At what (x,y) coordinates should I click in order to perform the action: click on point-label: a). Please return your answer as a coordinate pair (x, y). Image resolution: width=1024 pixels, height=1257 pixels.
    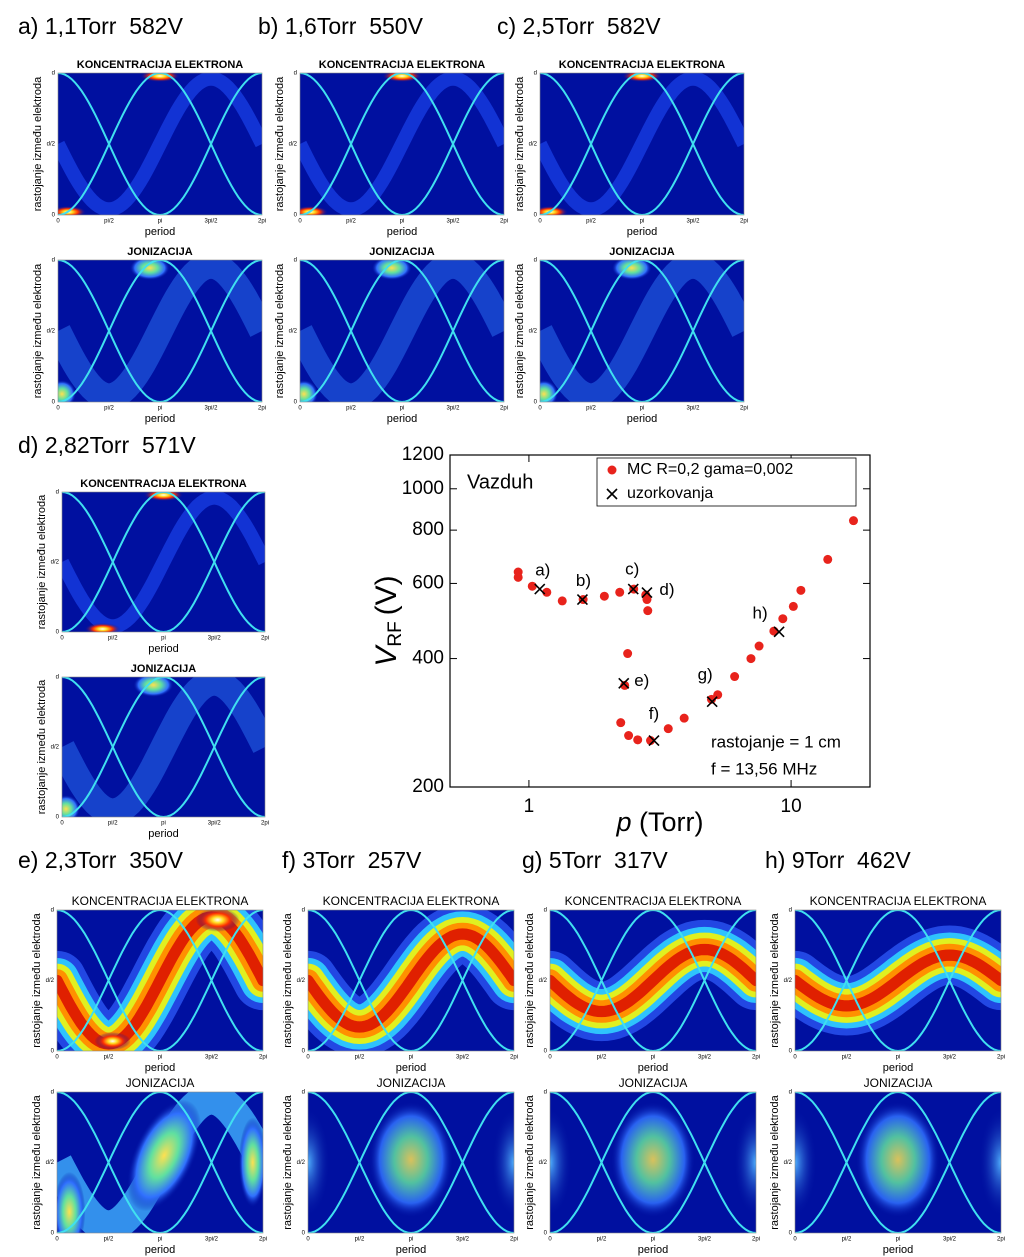
    Looking at the image, I should click on (542, 570).